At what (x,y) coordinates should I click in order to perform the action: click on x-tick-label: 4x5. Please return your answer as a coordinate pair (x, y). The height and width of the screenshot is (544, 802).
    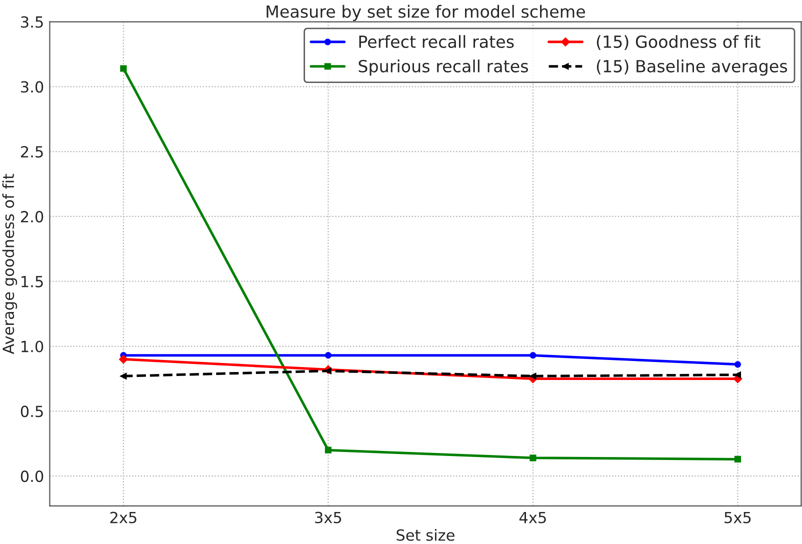
    Looking at the image, I should click on (532, 518).